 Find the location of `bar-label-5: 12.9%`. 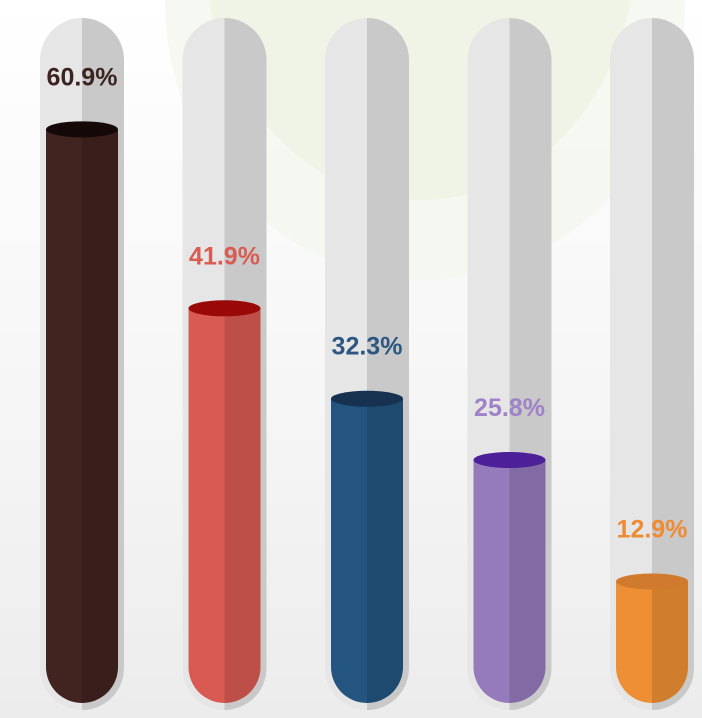

bar-label-5: 12.9% is located at coordinates (652, 529).